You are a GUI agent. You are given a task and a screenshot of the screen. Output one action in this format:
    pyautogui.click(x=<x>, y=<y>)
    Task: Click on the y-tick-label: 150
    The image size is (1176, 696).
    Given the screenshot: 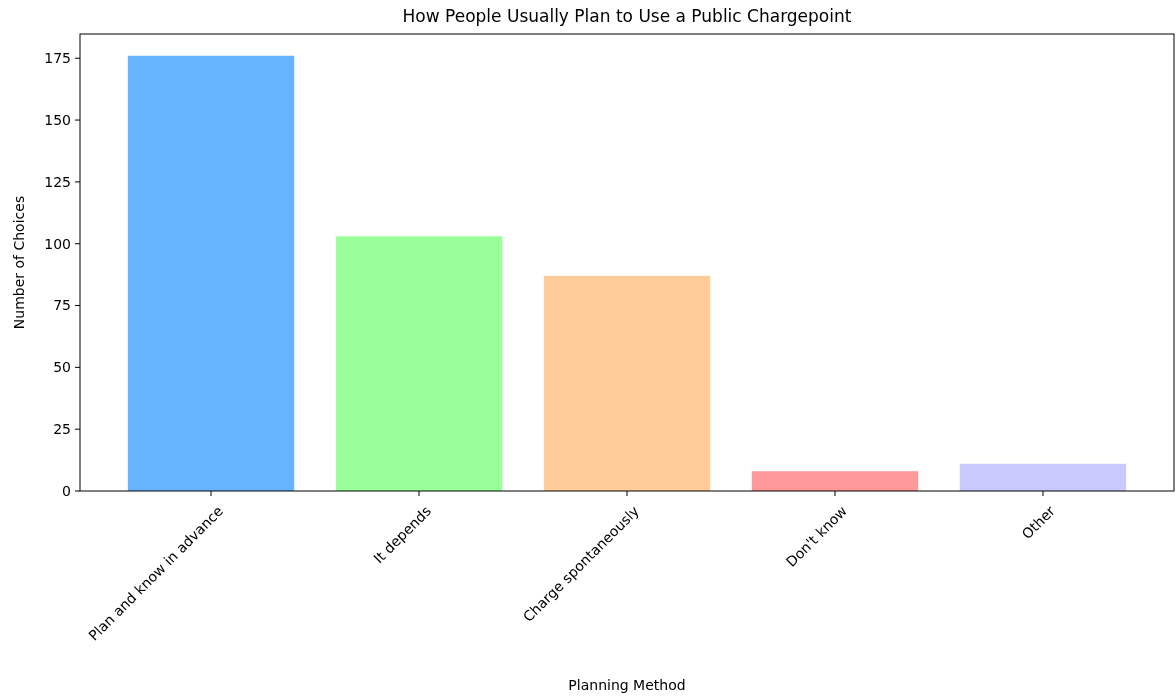 What is the action you would take?
    pyautogui.click(x=57, y=119)
    